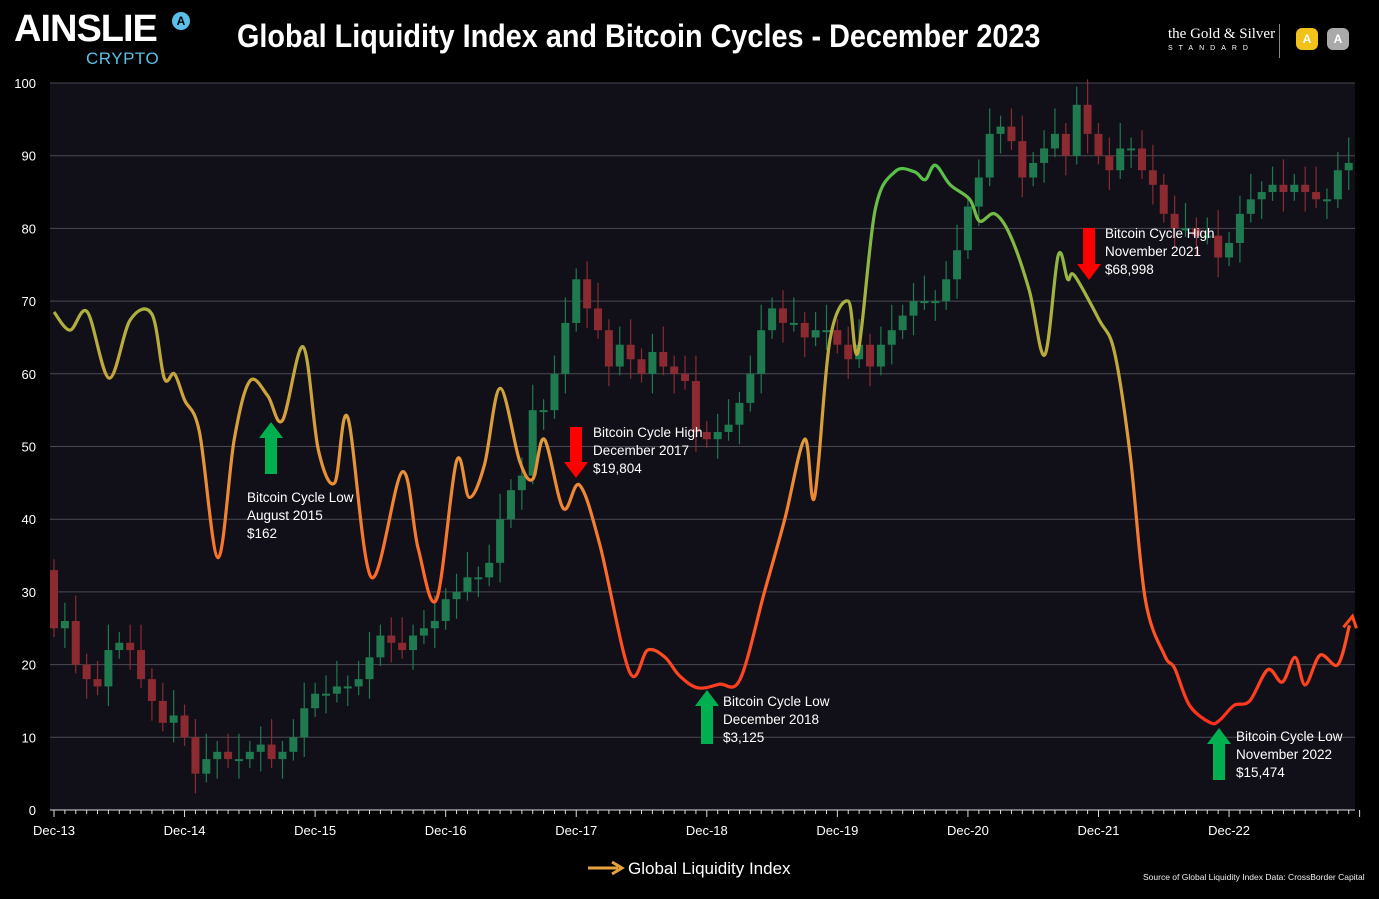 The height and width of the screenshot is (899, 1379). What do you see at coordinates (25, 83) in the screenshot?
I see `y-tick-label: 100` at bounding box center [25, 83].